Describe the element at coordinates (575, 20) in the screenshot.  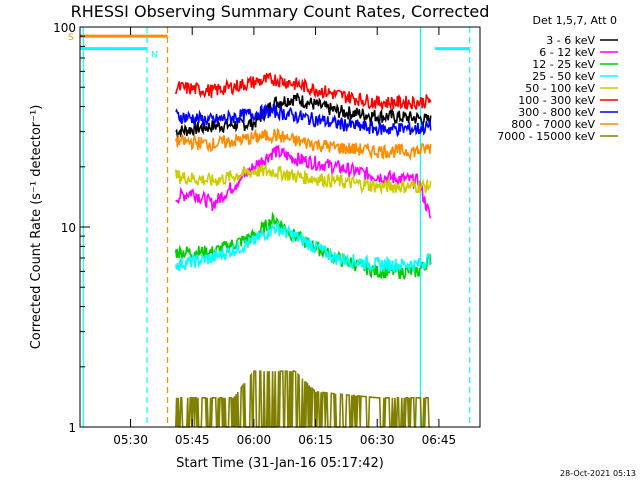
I see `legend-title: Det 1,5,7, Att 0` at that location.